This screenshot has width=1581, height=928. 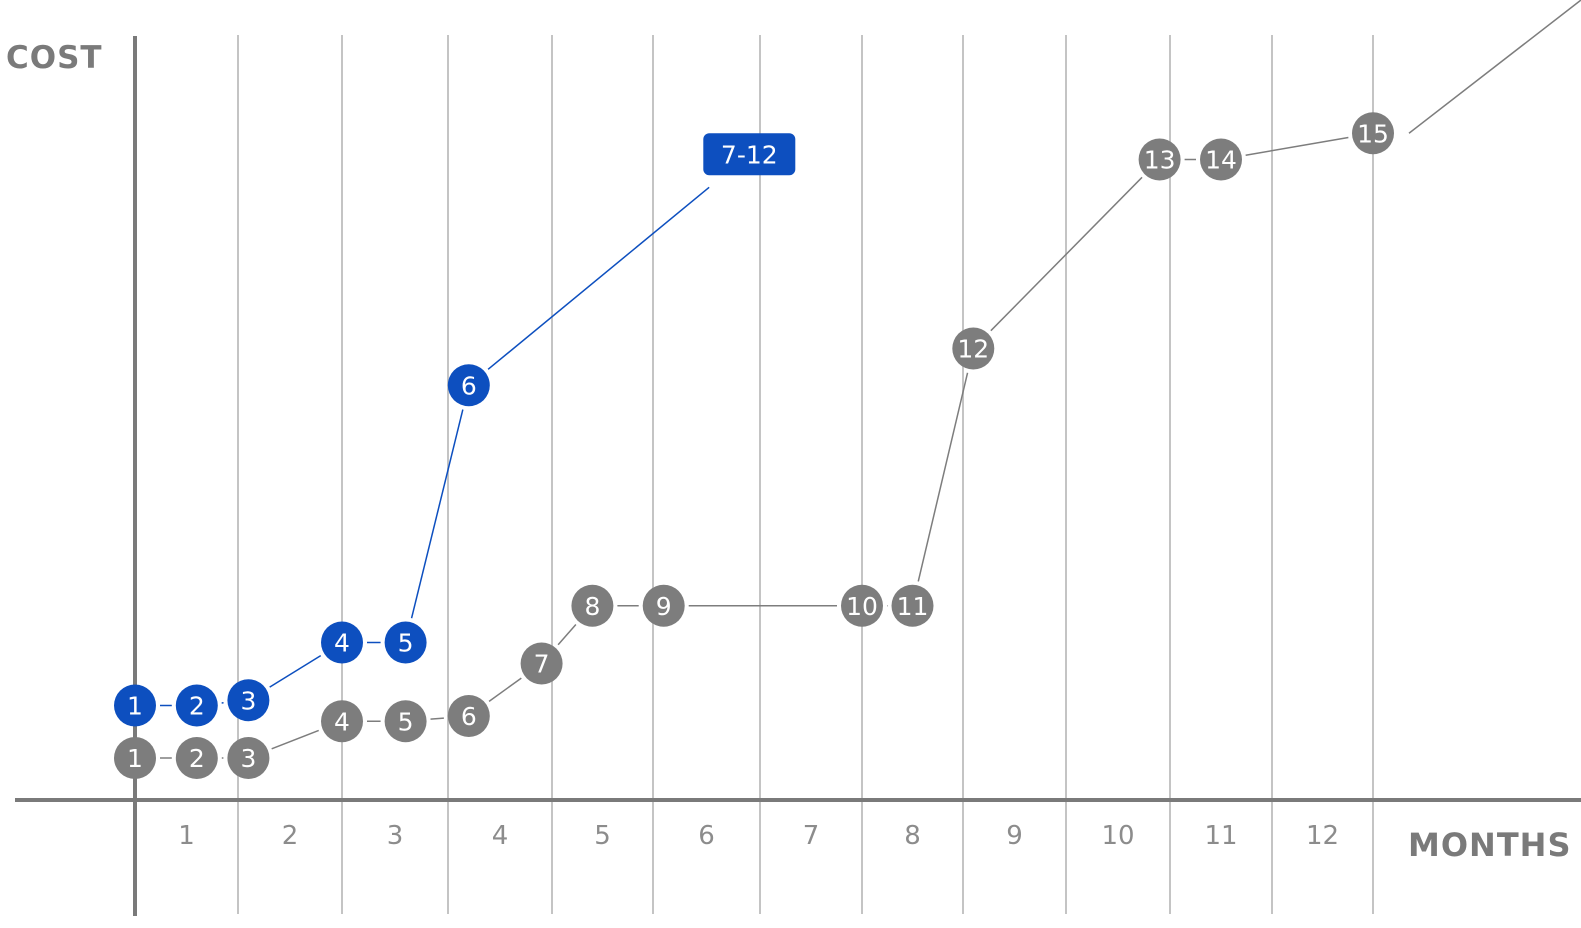 What do you see at coordinates (862, 606) in the screenshot?
I see `series-marker-label: 10` at bounding box center [862, 606].